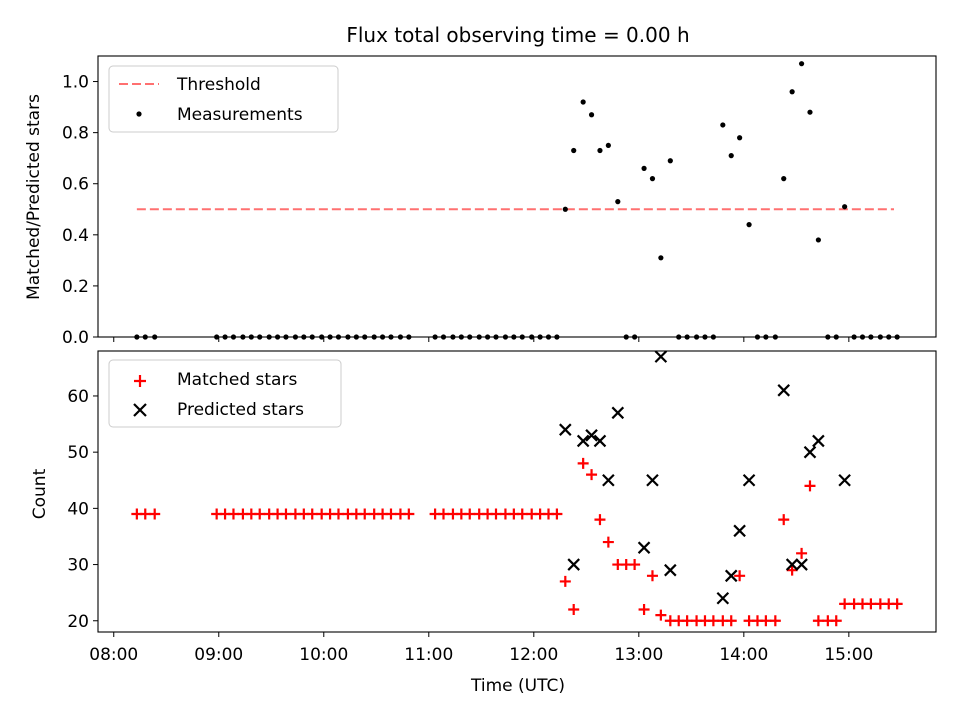 The image size is (960, 724). Describe the element at coordinates (705, 477) in the screenshot. I see `predicted-points` at that location.